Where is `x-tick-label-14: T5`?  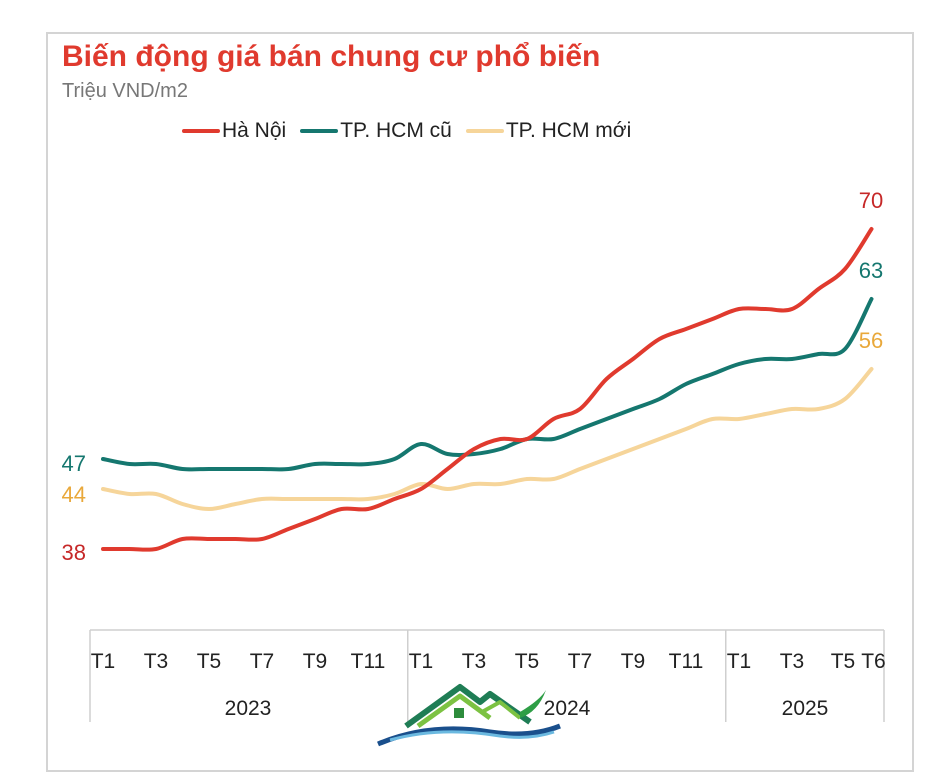
x-tick-label-14: T5 is located at coordinates (843, 661).